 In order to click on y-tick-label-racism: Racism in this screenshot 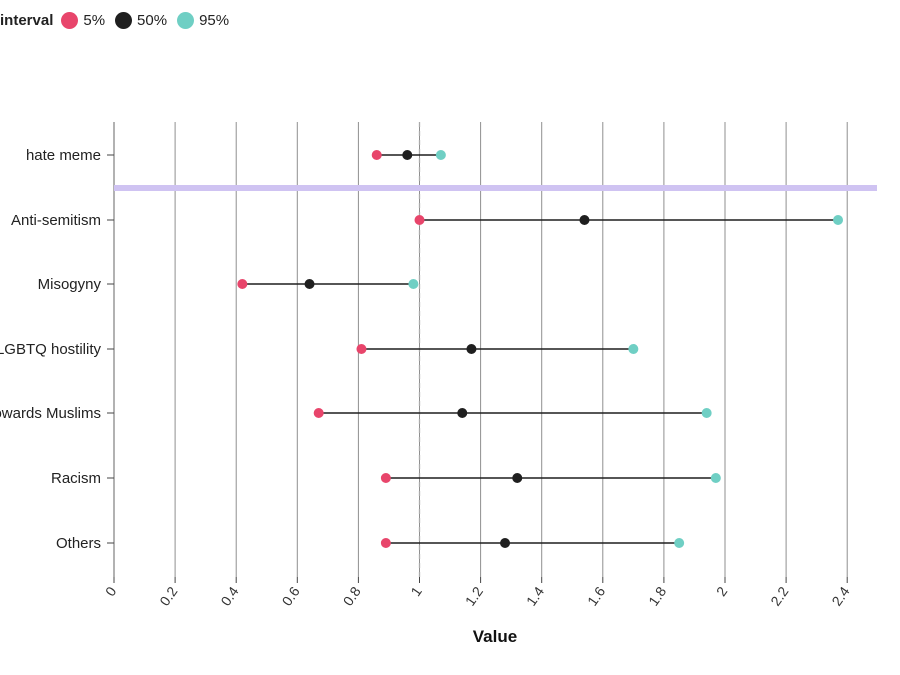, I will do `click(76, 478)`.